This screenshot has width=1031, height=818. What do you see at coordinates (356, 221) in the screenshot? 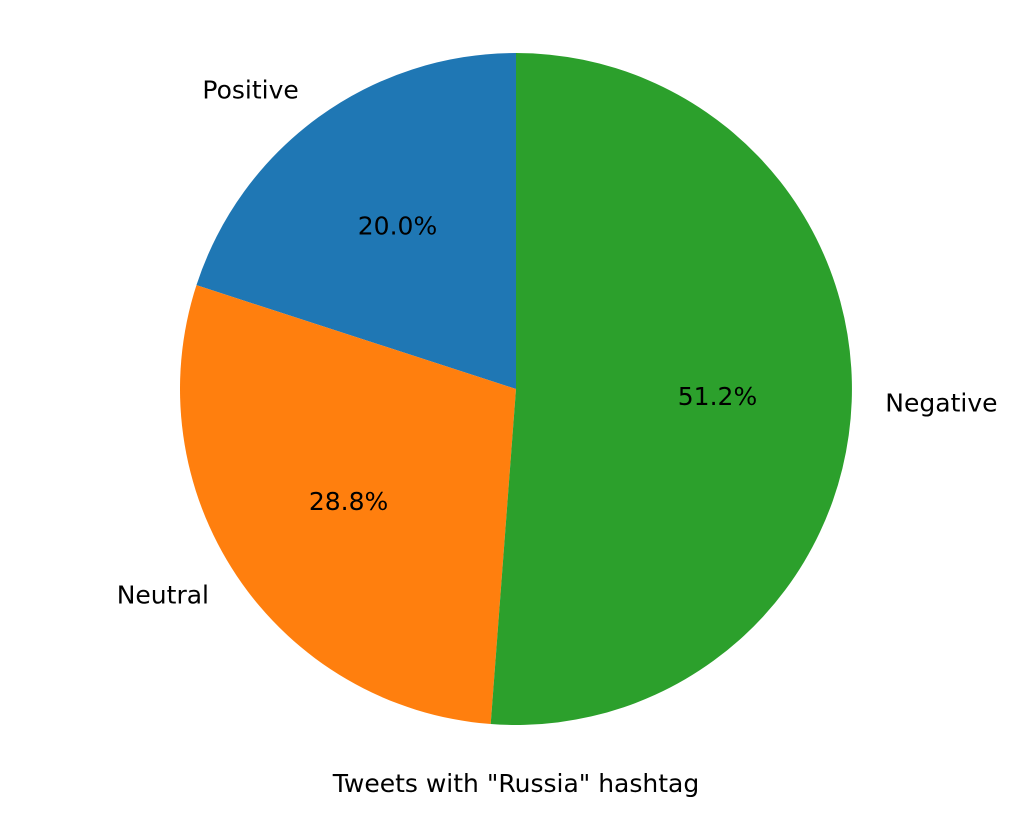
I see `pie-slice-positive` at bounding box center [356, 221].